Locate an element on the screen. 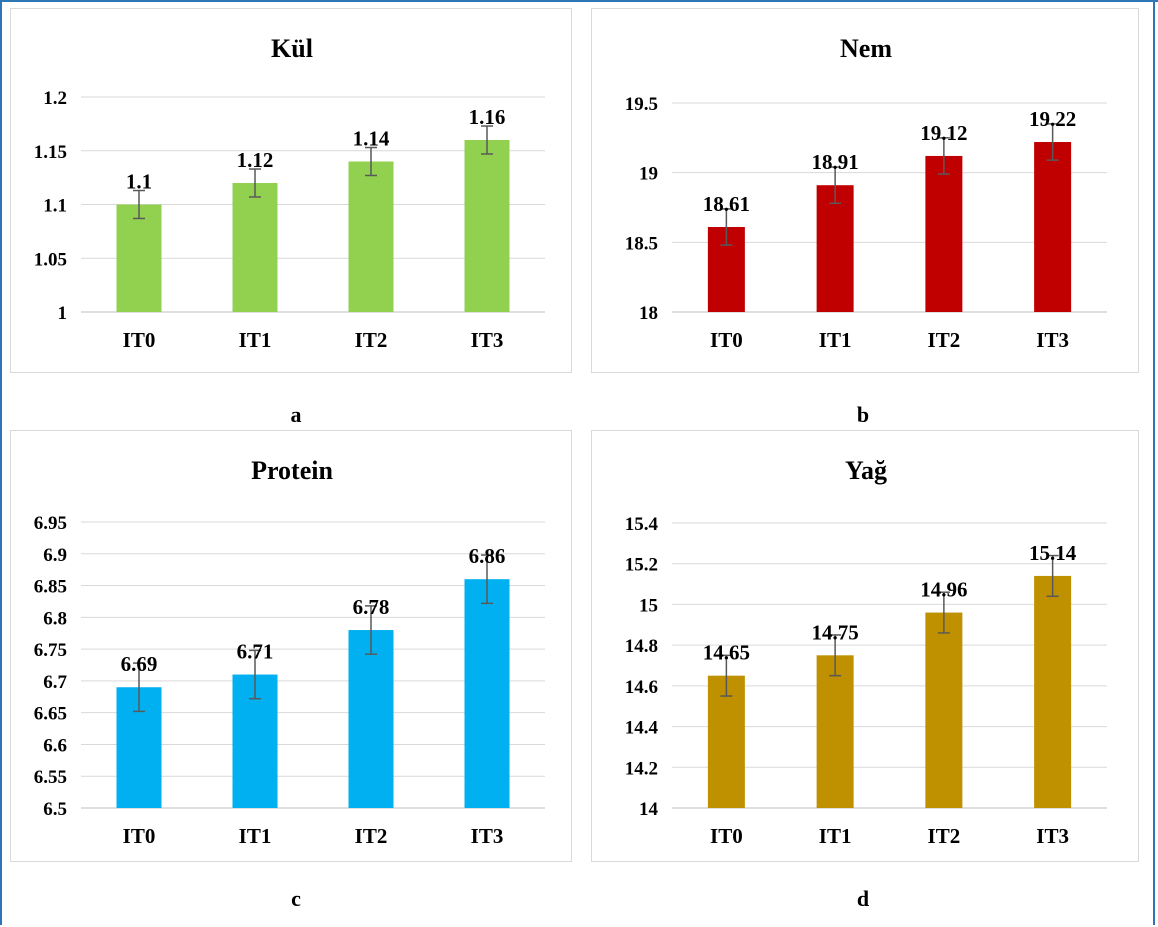 This screenshot has width=1158, height=927. y-tick-label: 14.2 is located at coordinates (641, 768).